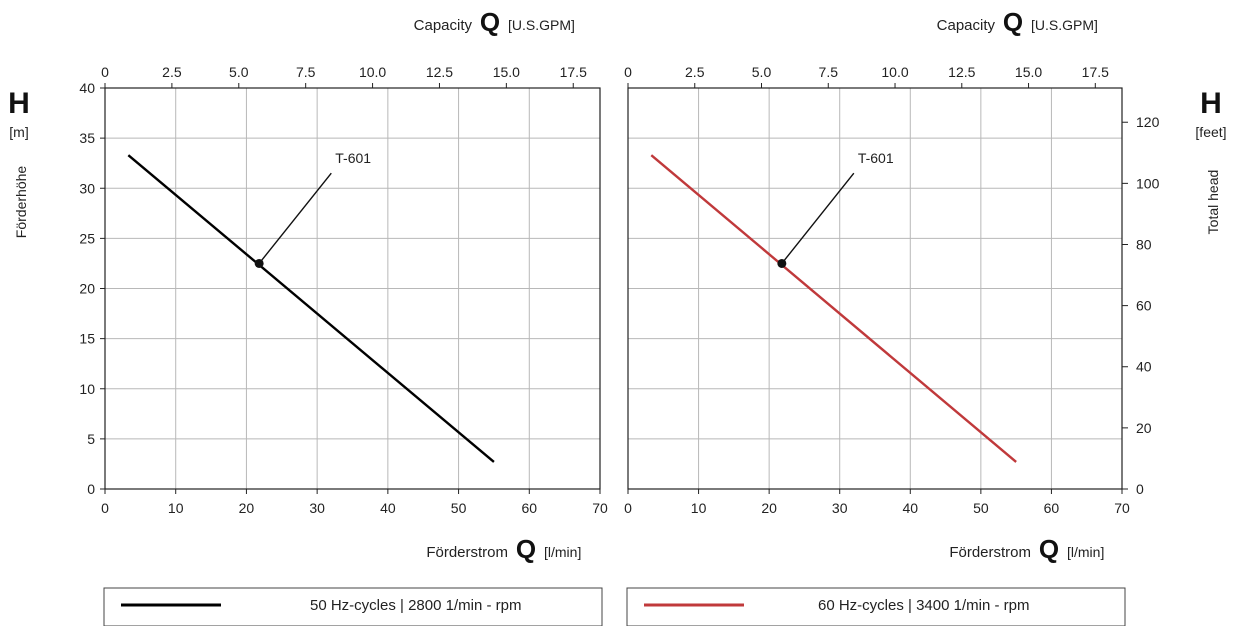 Image resolution: width=1240 pixels, height=626 pixels. I want to click on legend-box-50hz, so click(353, 606).